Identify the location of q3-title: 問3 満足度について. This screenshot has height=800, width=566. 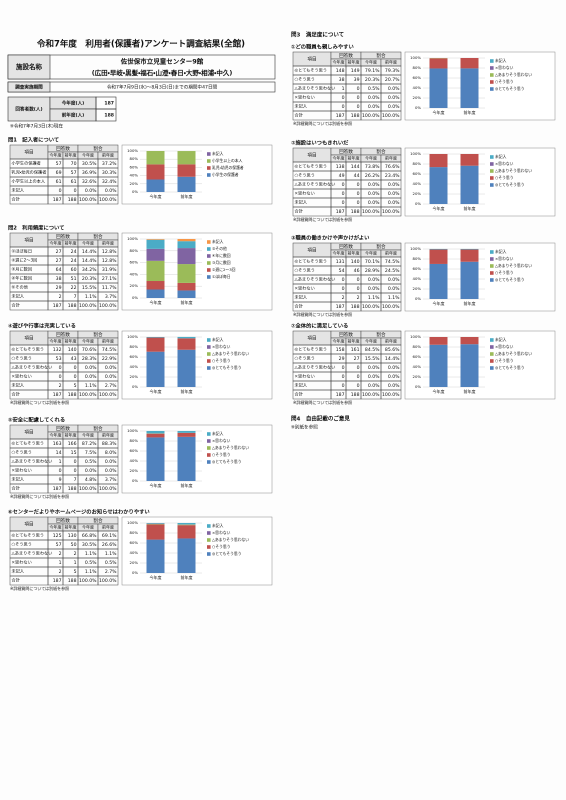
(317, 35).